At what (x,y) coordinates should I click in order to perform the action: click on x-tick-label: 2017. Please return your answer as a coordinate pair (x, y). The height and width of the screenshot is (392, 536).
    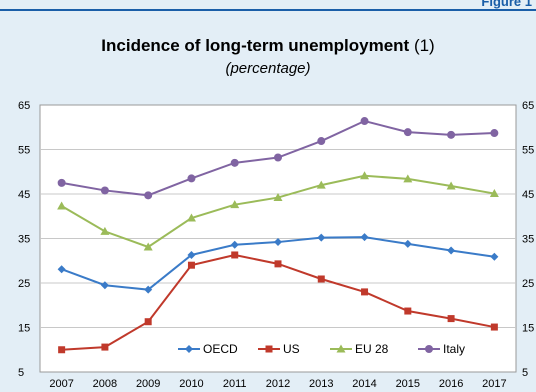
    Looking at the image, I should click on (494, 384).